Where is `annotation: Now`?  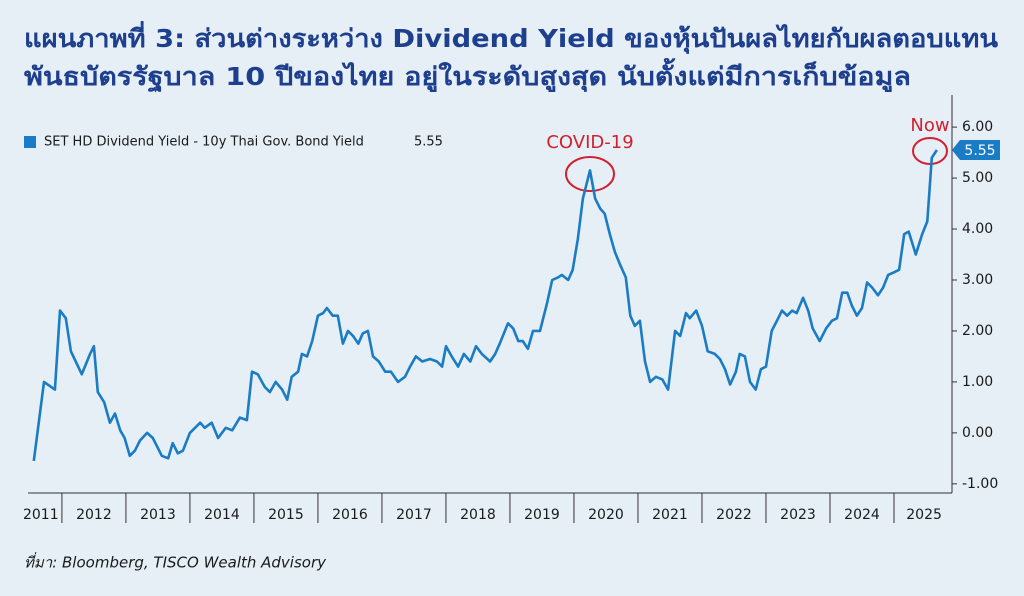
annotation: Now is located at coordinates (929, 125).